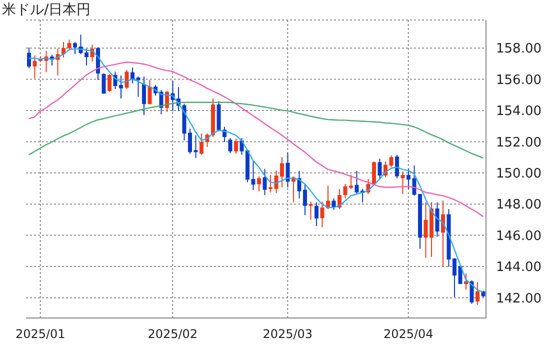  Describe the element at coordinates (519, 112) in the screenshot. I see `y-tick-label: 154.00` at that location.